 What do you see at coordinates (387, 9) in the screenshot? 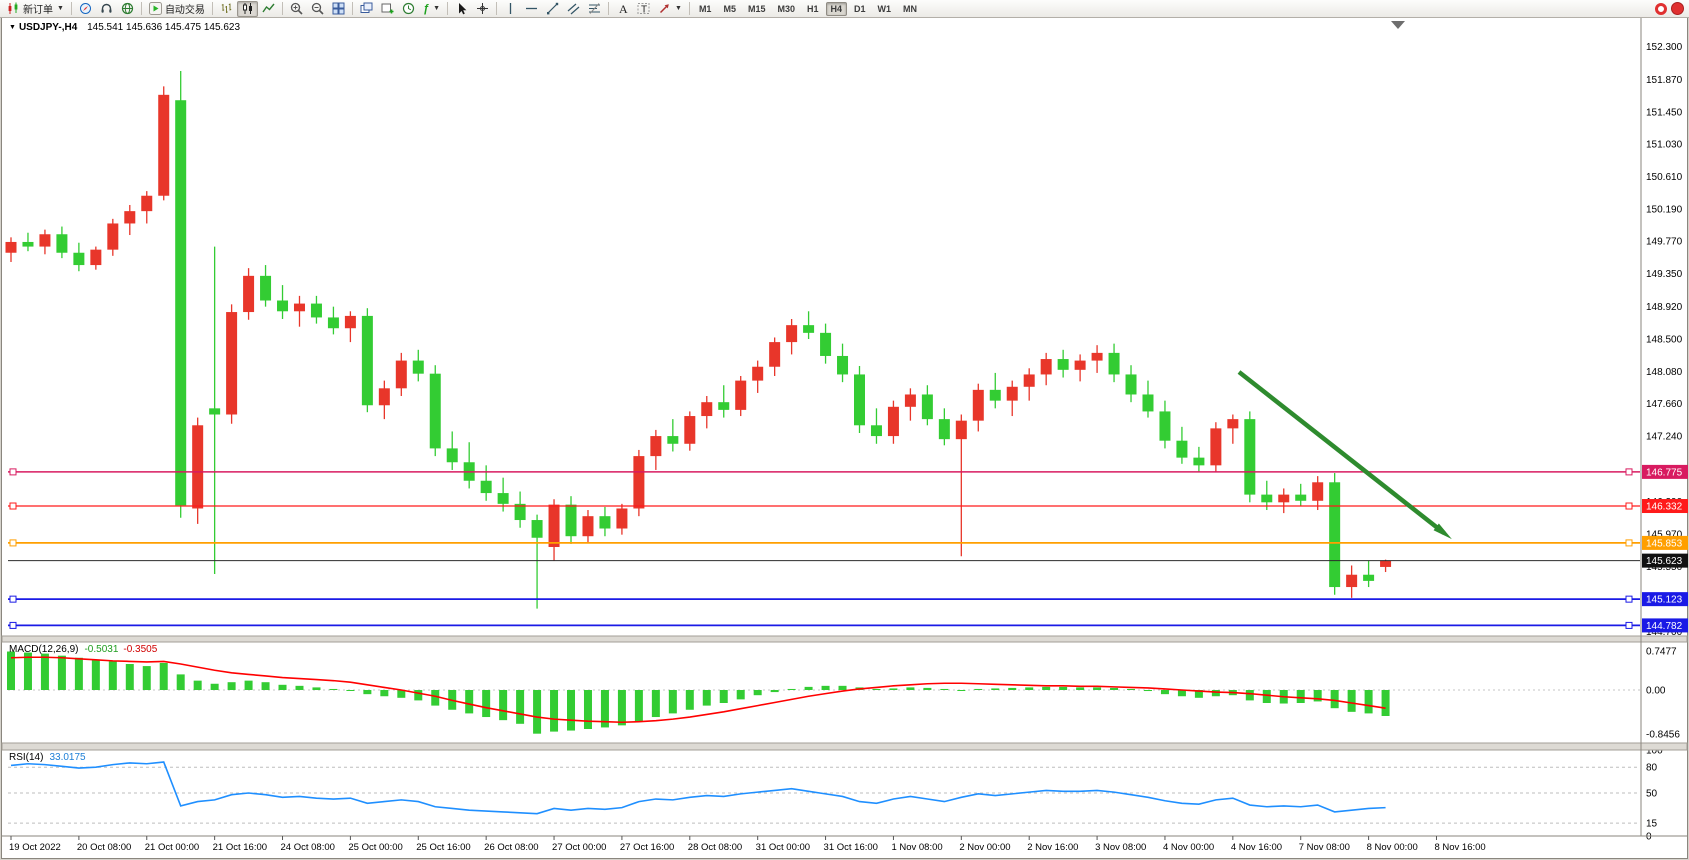
I see `new-chart-button` at bounding box center [387, 9].